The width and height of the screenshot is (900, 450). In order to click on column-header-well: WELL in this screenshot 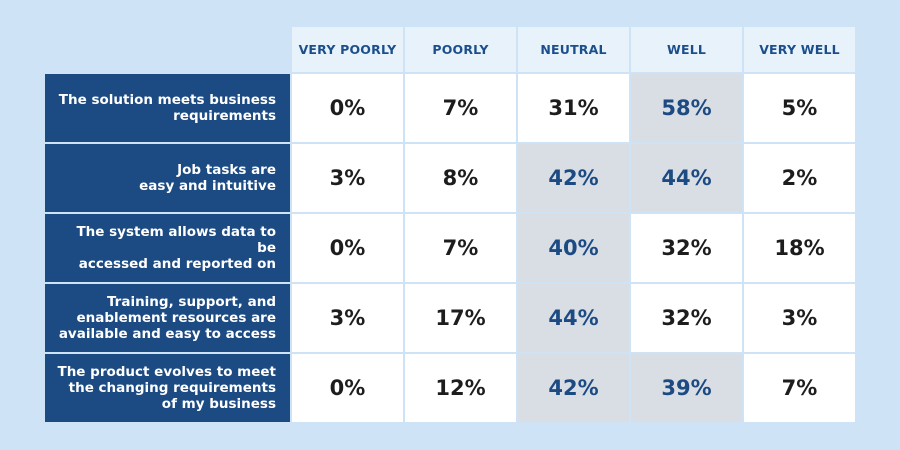, I will do `click(686, 49)`.